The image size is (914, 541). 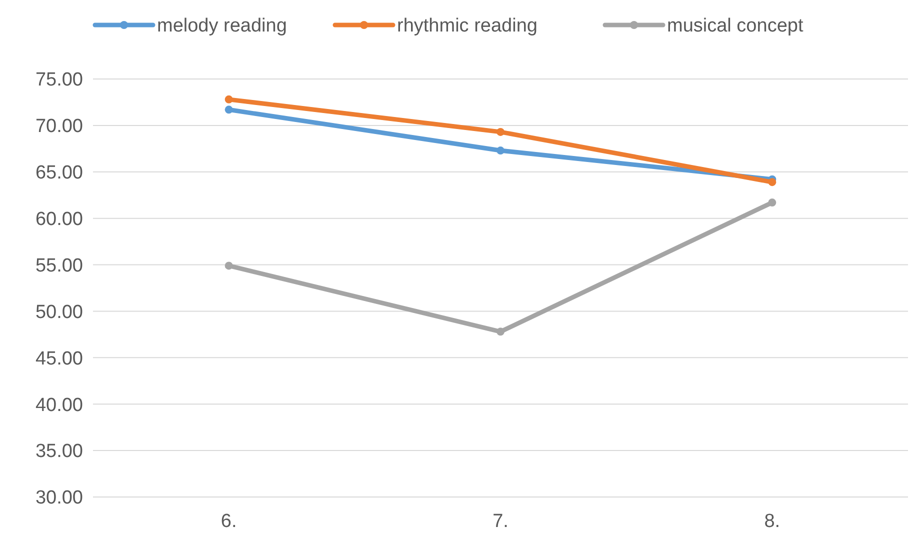 I want to click on y-tick-label: 30.00, so click(x=59, y=498).